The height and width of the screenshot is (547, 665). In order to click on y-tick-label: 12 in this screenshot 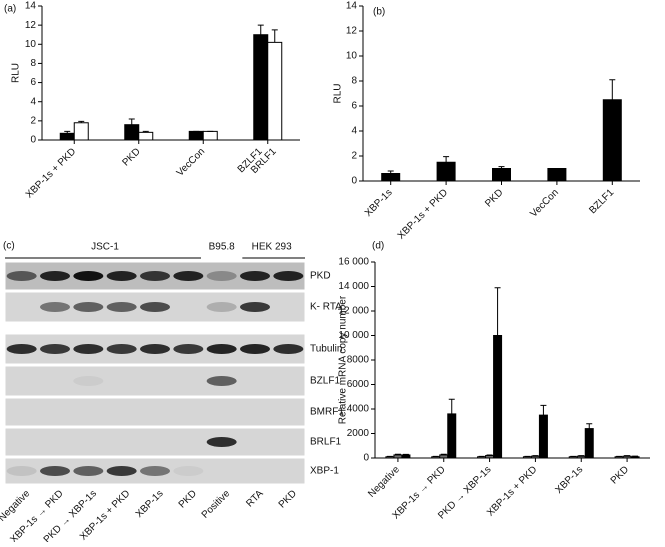, I will do `click(31, 25)`.